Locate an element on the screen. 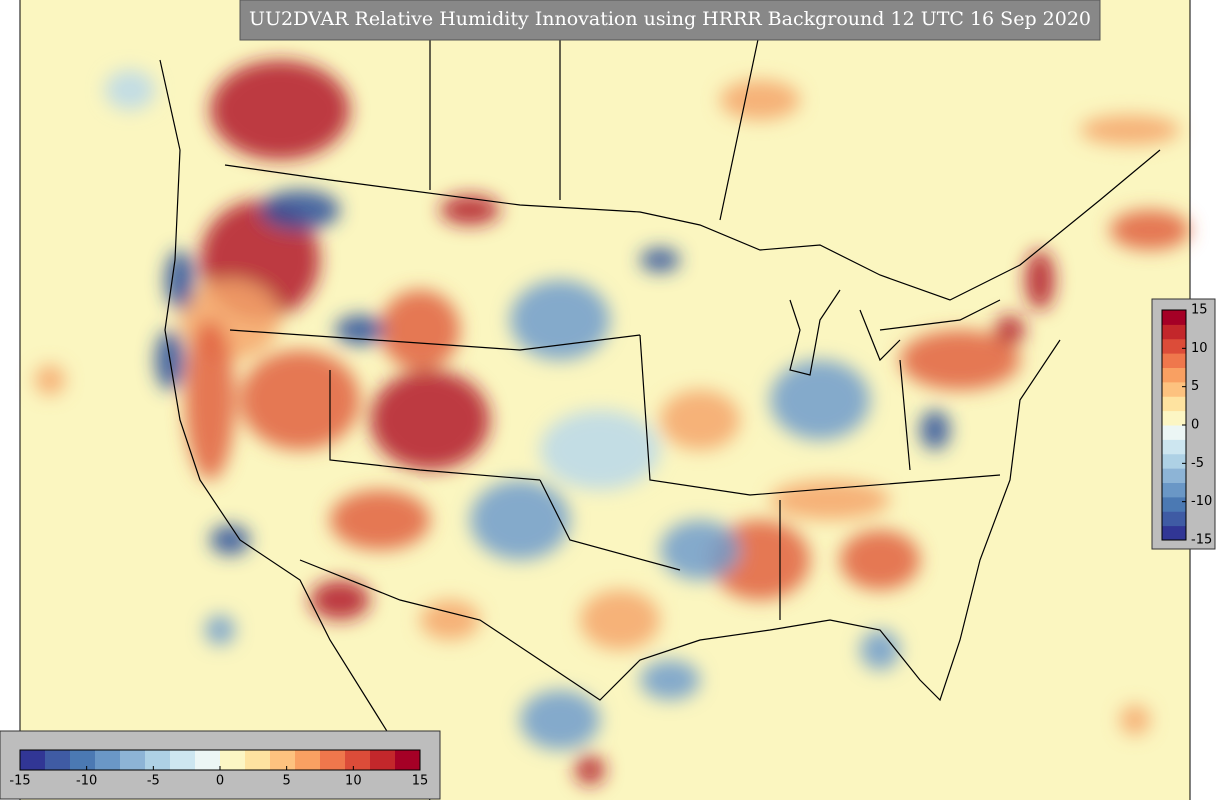 The height and width of the screenshot is (800, 1216). northern-border is located at coordinates (692, 225).